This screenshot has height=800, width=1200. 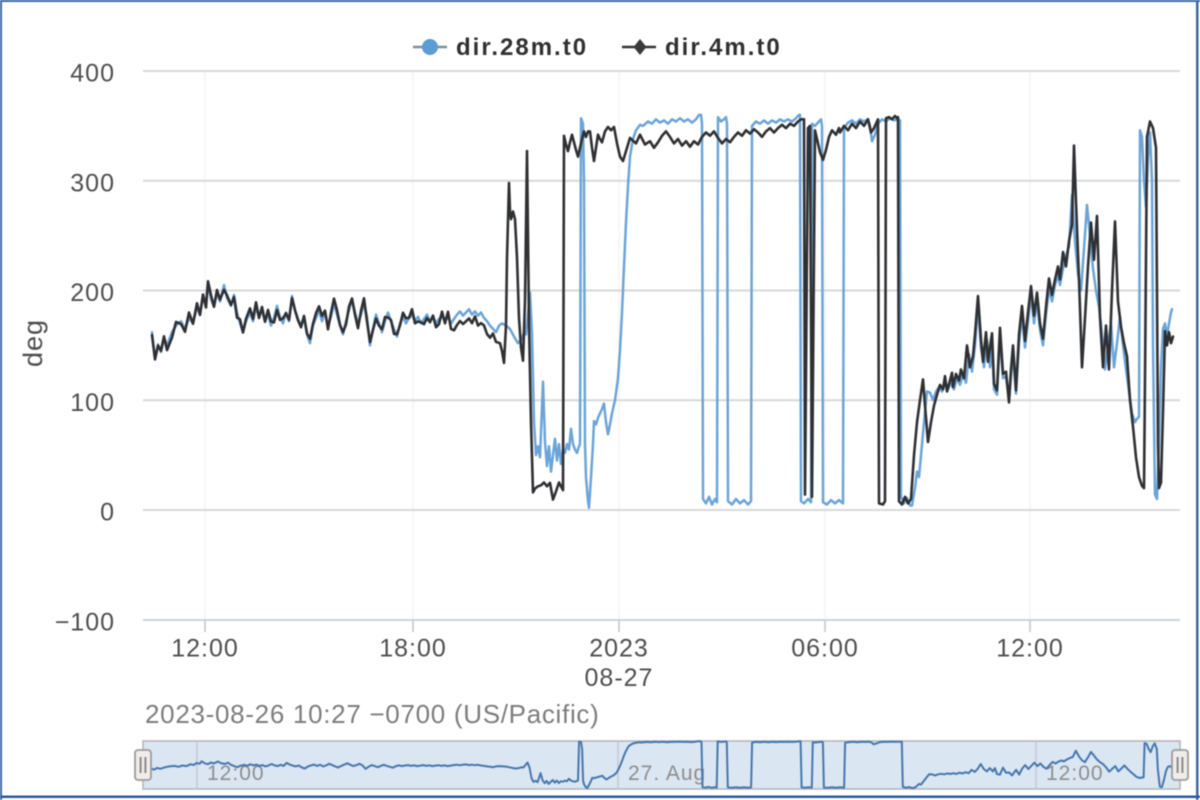 What do you see at coordinates (723, 47) in the screenshot?
I see `svg-text: dir.4m.t0` at bounding box center [723, 47].